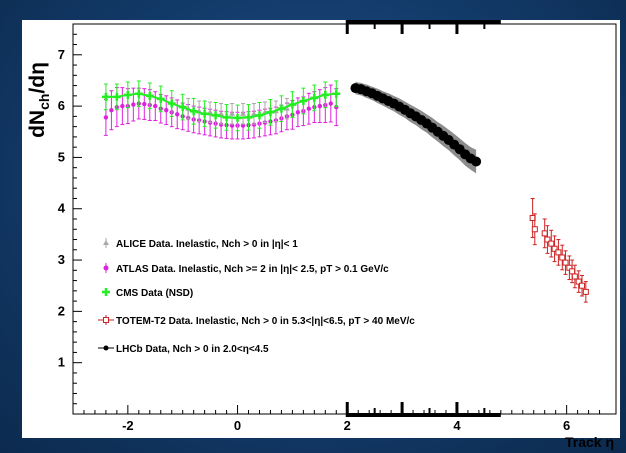  Describe the element at coordinates (61, 310) in the screenshot. I see `y-tick-label: 2` at that location.